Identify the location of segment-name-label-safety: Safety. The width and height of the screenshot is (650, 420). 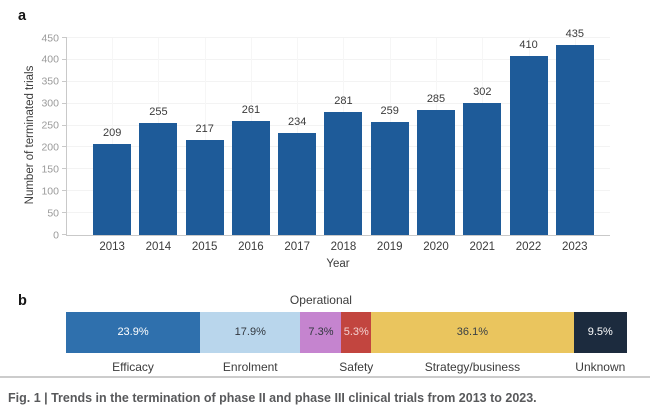
(356, 367).